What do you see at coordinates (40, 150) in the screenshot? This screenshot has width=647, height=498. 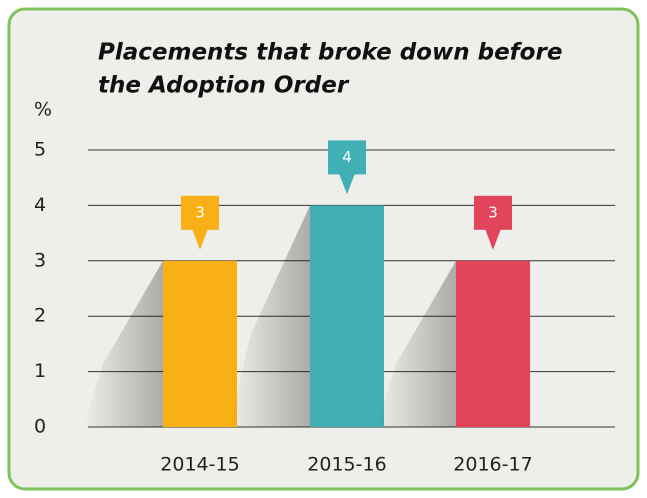 I see `y-tick-label: 5` at bounding box center [40, 150].